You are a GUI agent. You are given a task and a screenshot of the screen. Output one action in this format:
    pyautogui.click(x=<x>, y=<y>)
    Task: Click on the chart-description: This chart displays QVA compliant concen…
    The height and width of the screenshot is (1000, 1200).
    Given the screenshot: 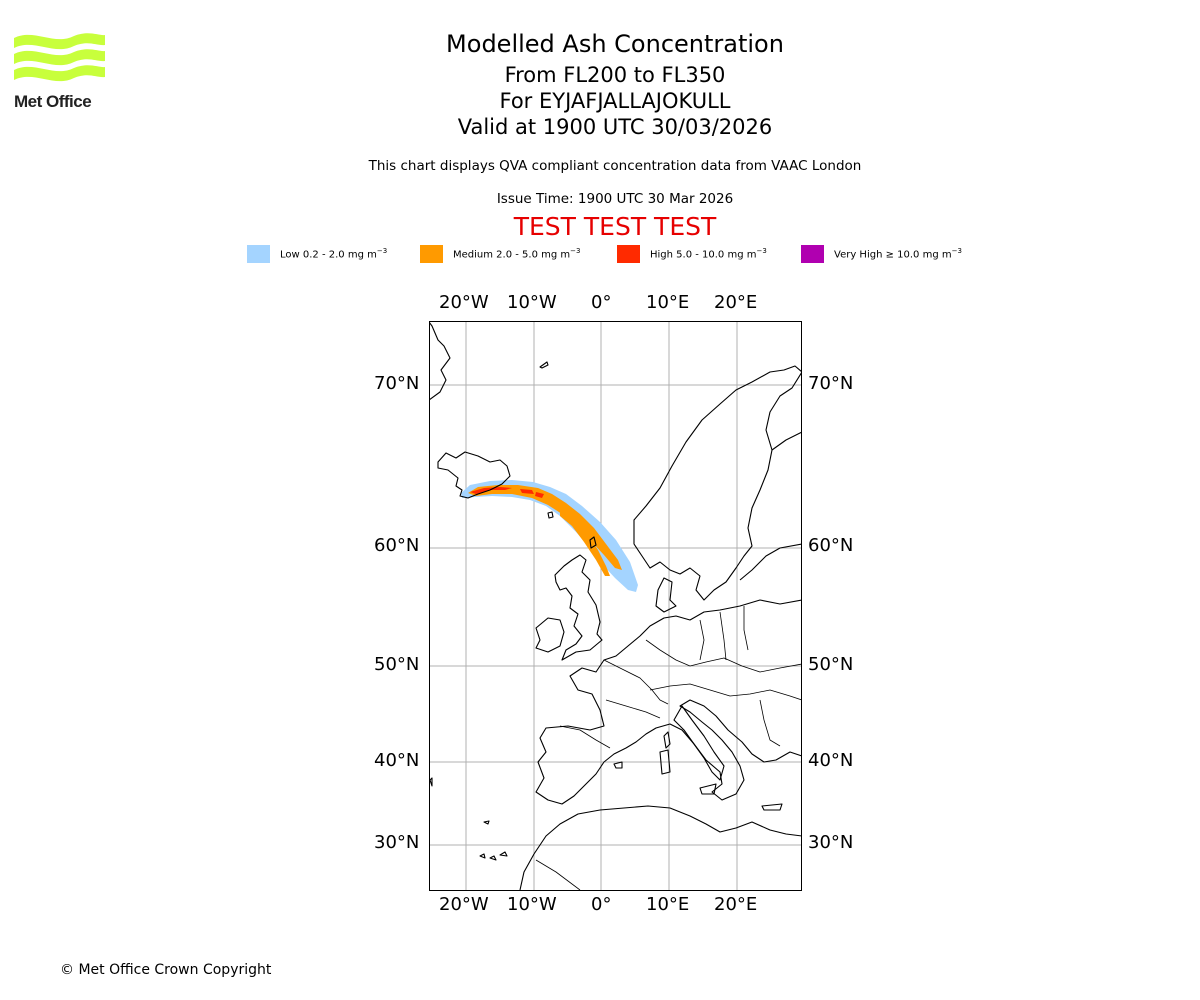 What is the action you would take?
    pyautogui.click(x=615, y=166)
    